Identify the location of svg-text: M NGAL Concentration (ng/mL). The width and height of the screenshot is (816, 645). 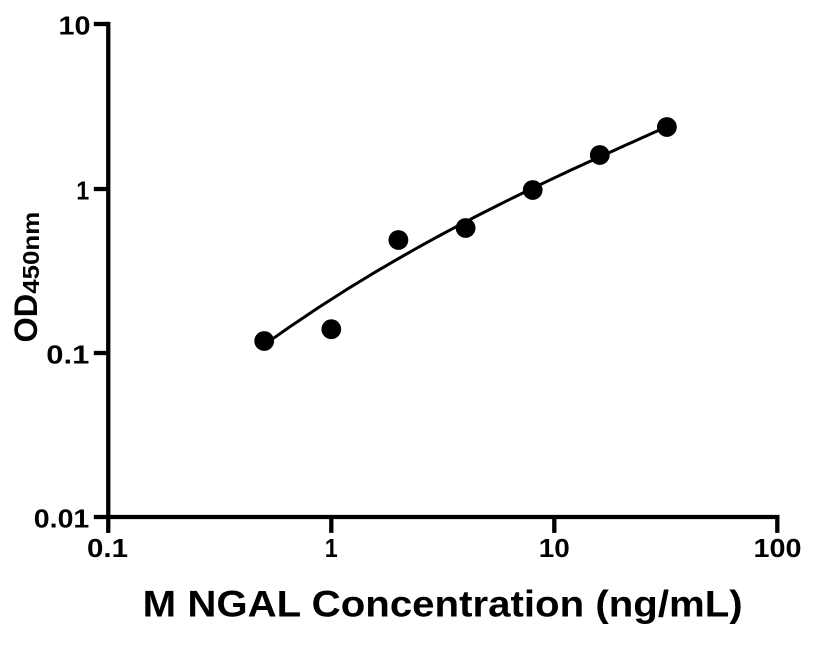
(443, 603).